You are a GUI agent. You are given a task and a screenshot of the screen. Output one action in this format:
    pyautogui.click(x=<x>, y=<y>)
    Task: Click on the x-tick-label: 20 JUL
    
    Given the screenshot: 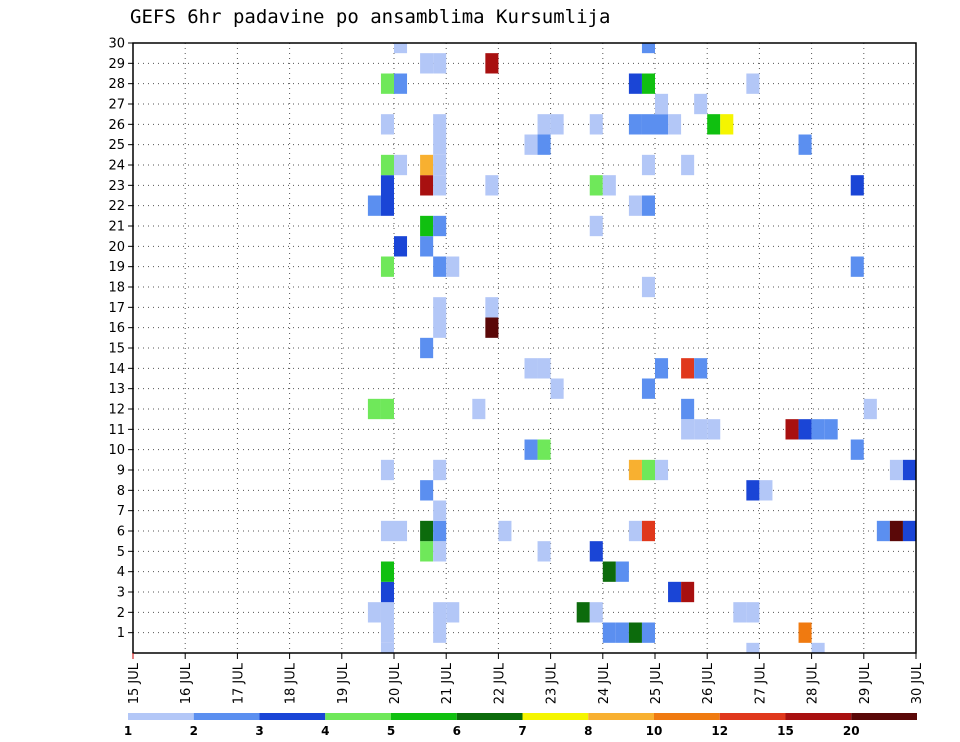 What is the action you would take?
    pyautogui.click(x=395, y=683)
    